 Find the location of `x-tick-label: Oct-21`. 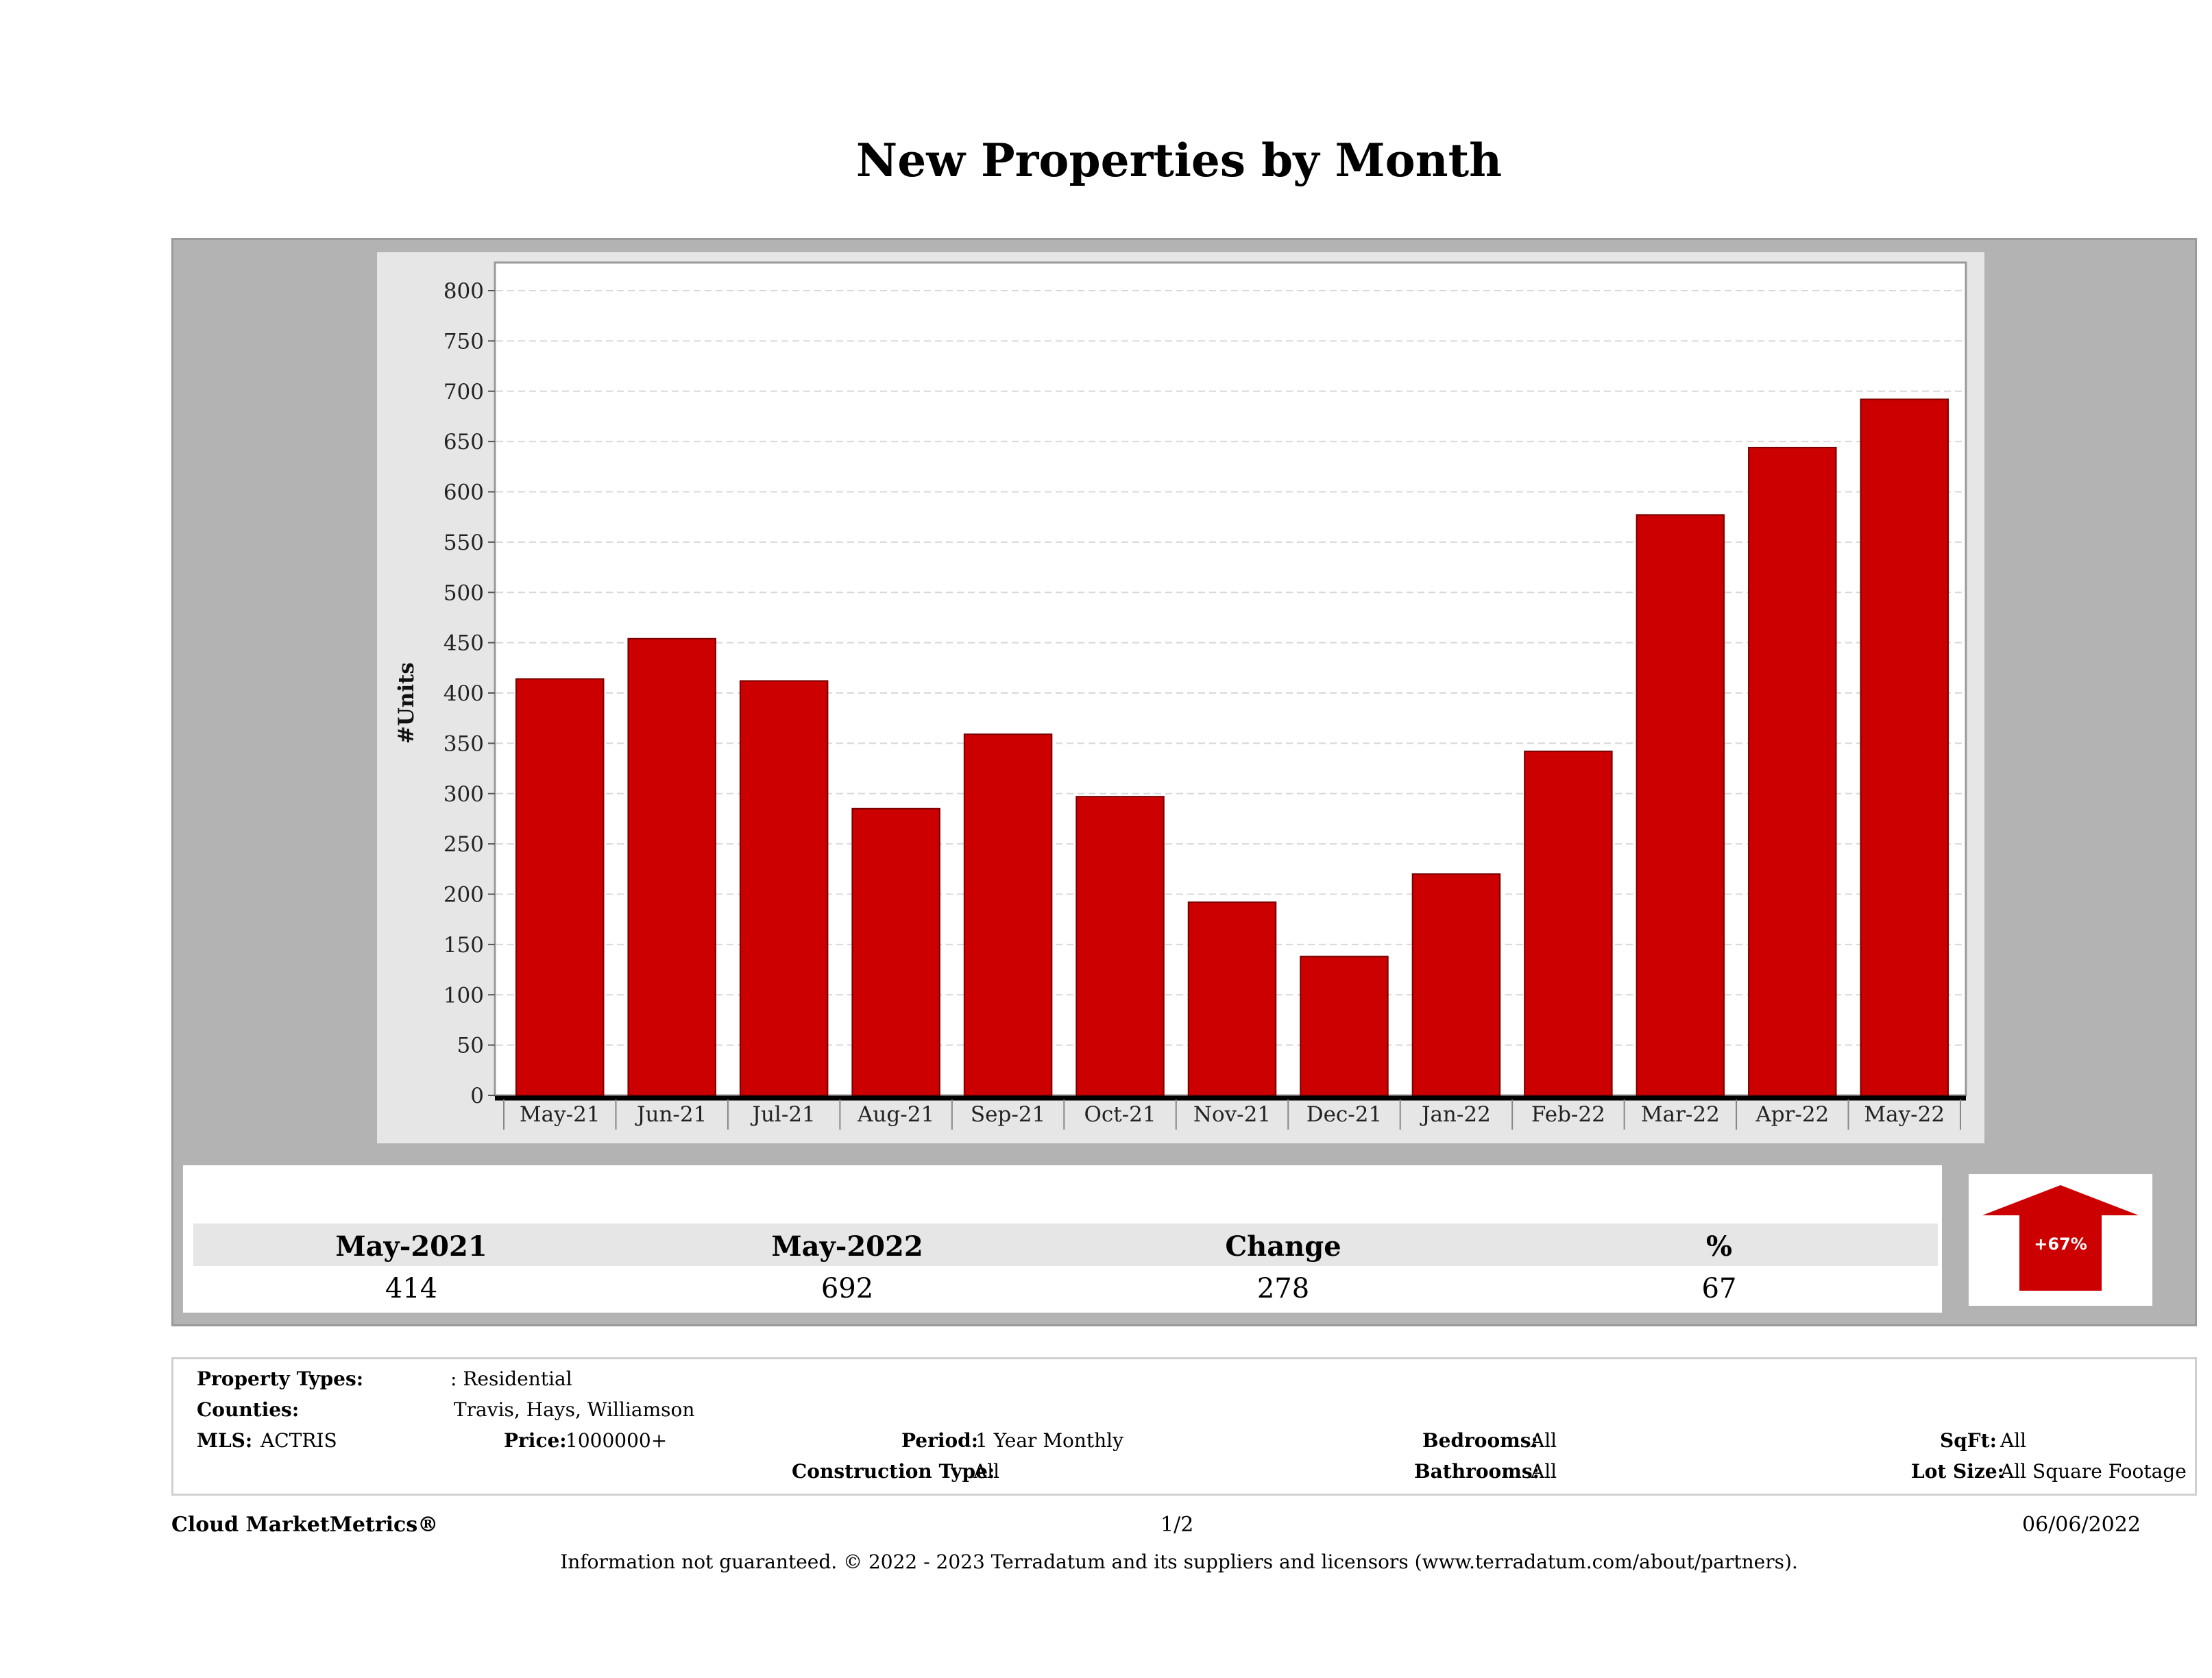

x-tick-label: Oct-21 is located at coordinates (1120, 1114).